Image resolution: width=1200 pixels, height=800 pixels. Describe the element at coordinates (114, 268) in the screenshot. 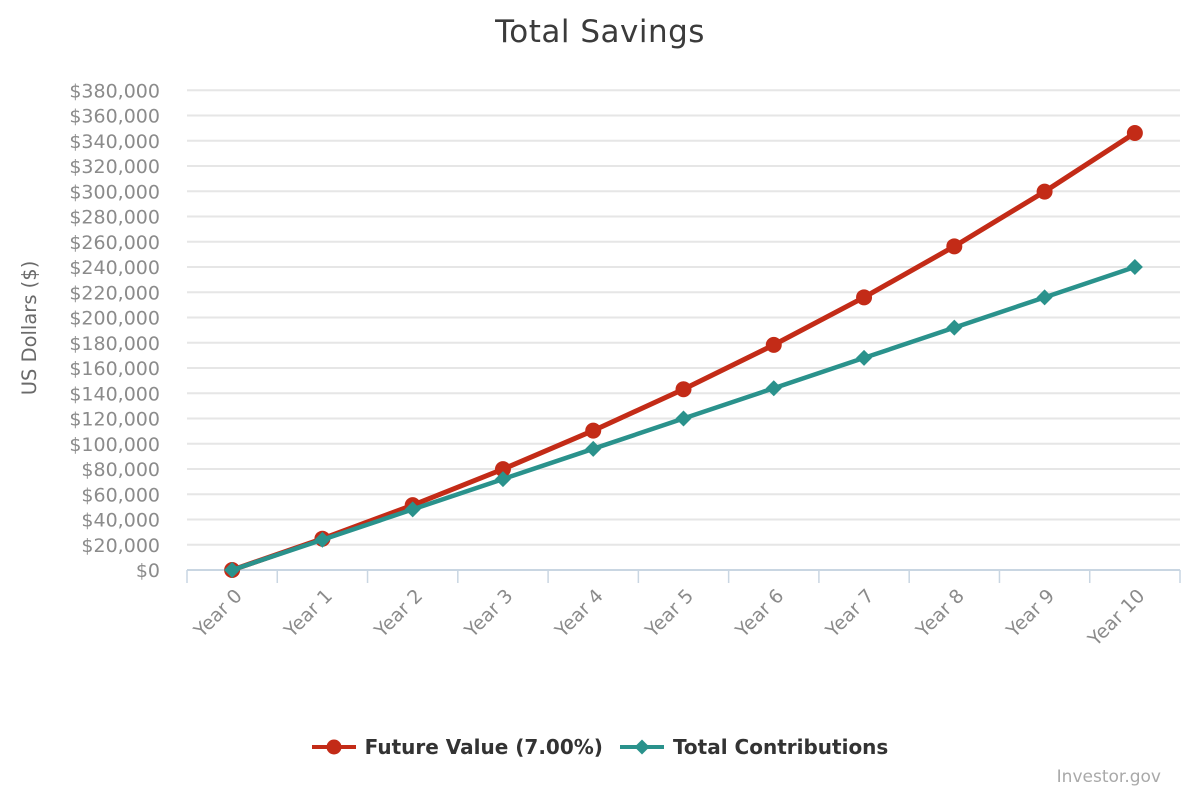

I see `y-tick-label: $240,000` at that location.